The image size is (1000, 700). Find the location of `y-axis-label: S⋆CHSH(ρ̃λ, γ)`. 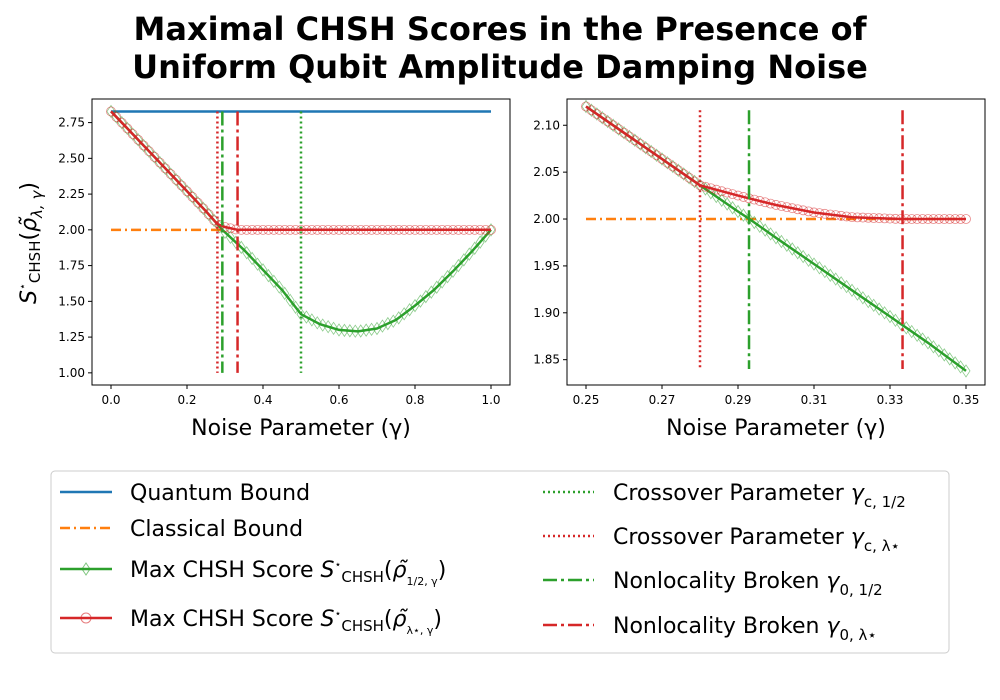

y-axis-label: S⋆CHSH(ρ̃λ, γ) is located at coordinates (31, 243).